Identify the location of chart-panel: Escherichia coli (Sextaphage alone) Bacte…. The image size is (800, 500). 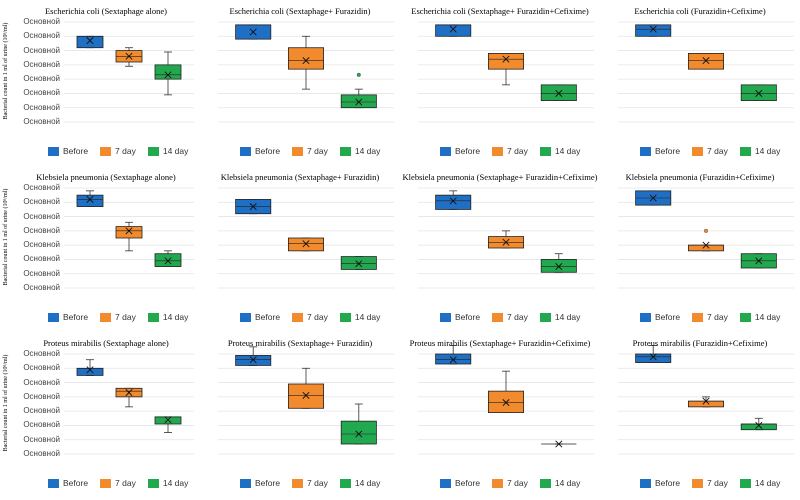
(100, 83).